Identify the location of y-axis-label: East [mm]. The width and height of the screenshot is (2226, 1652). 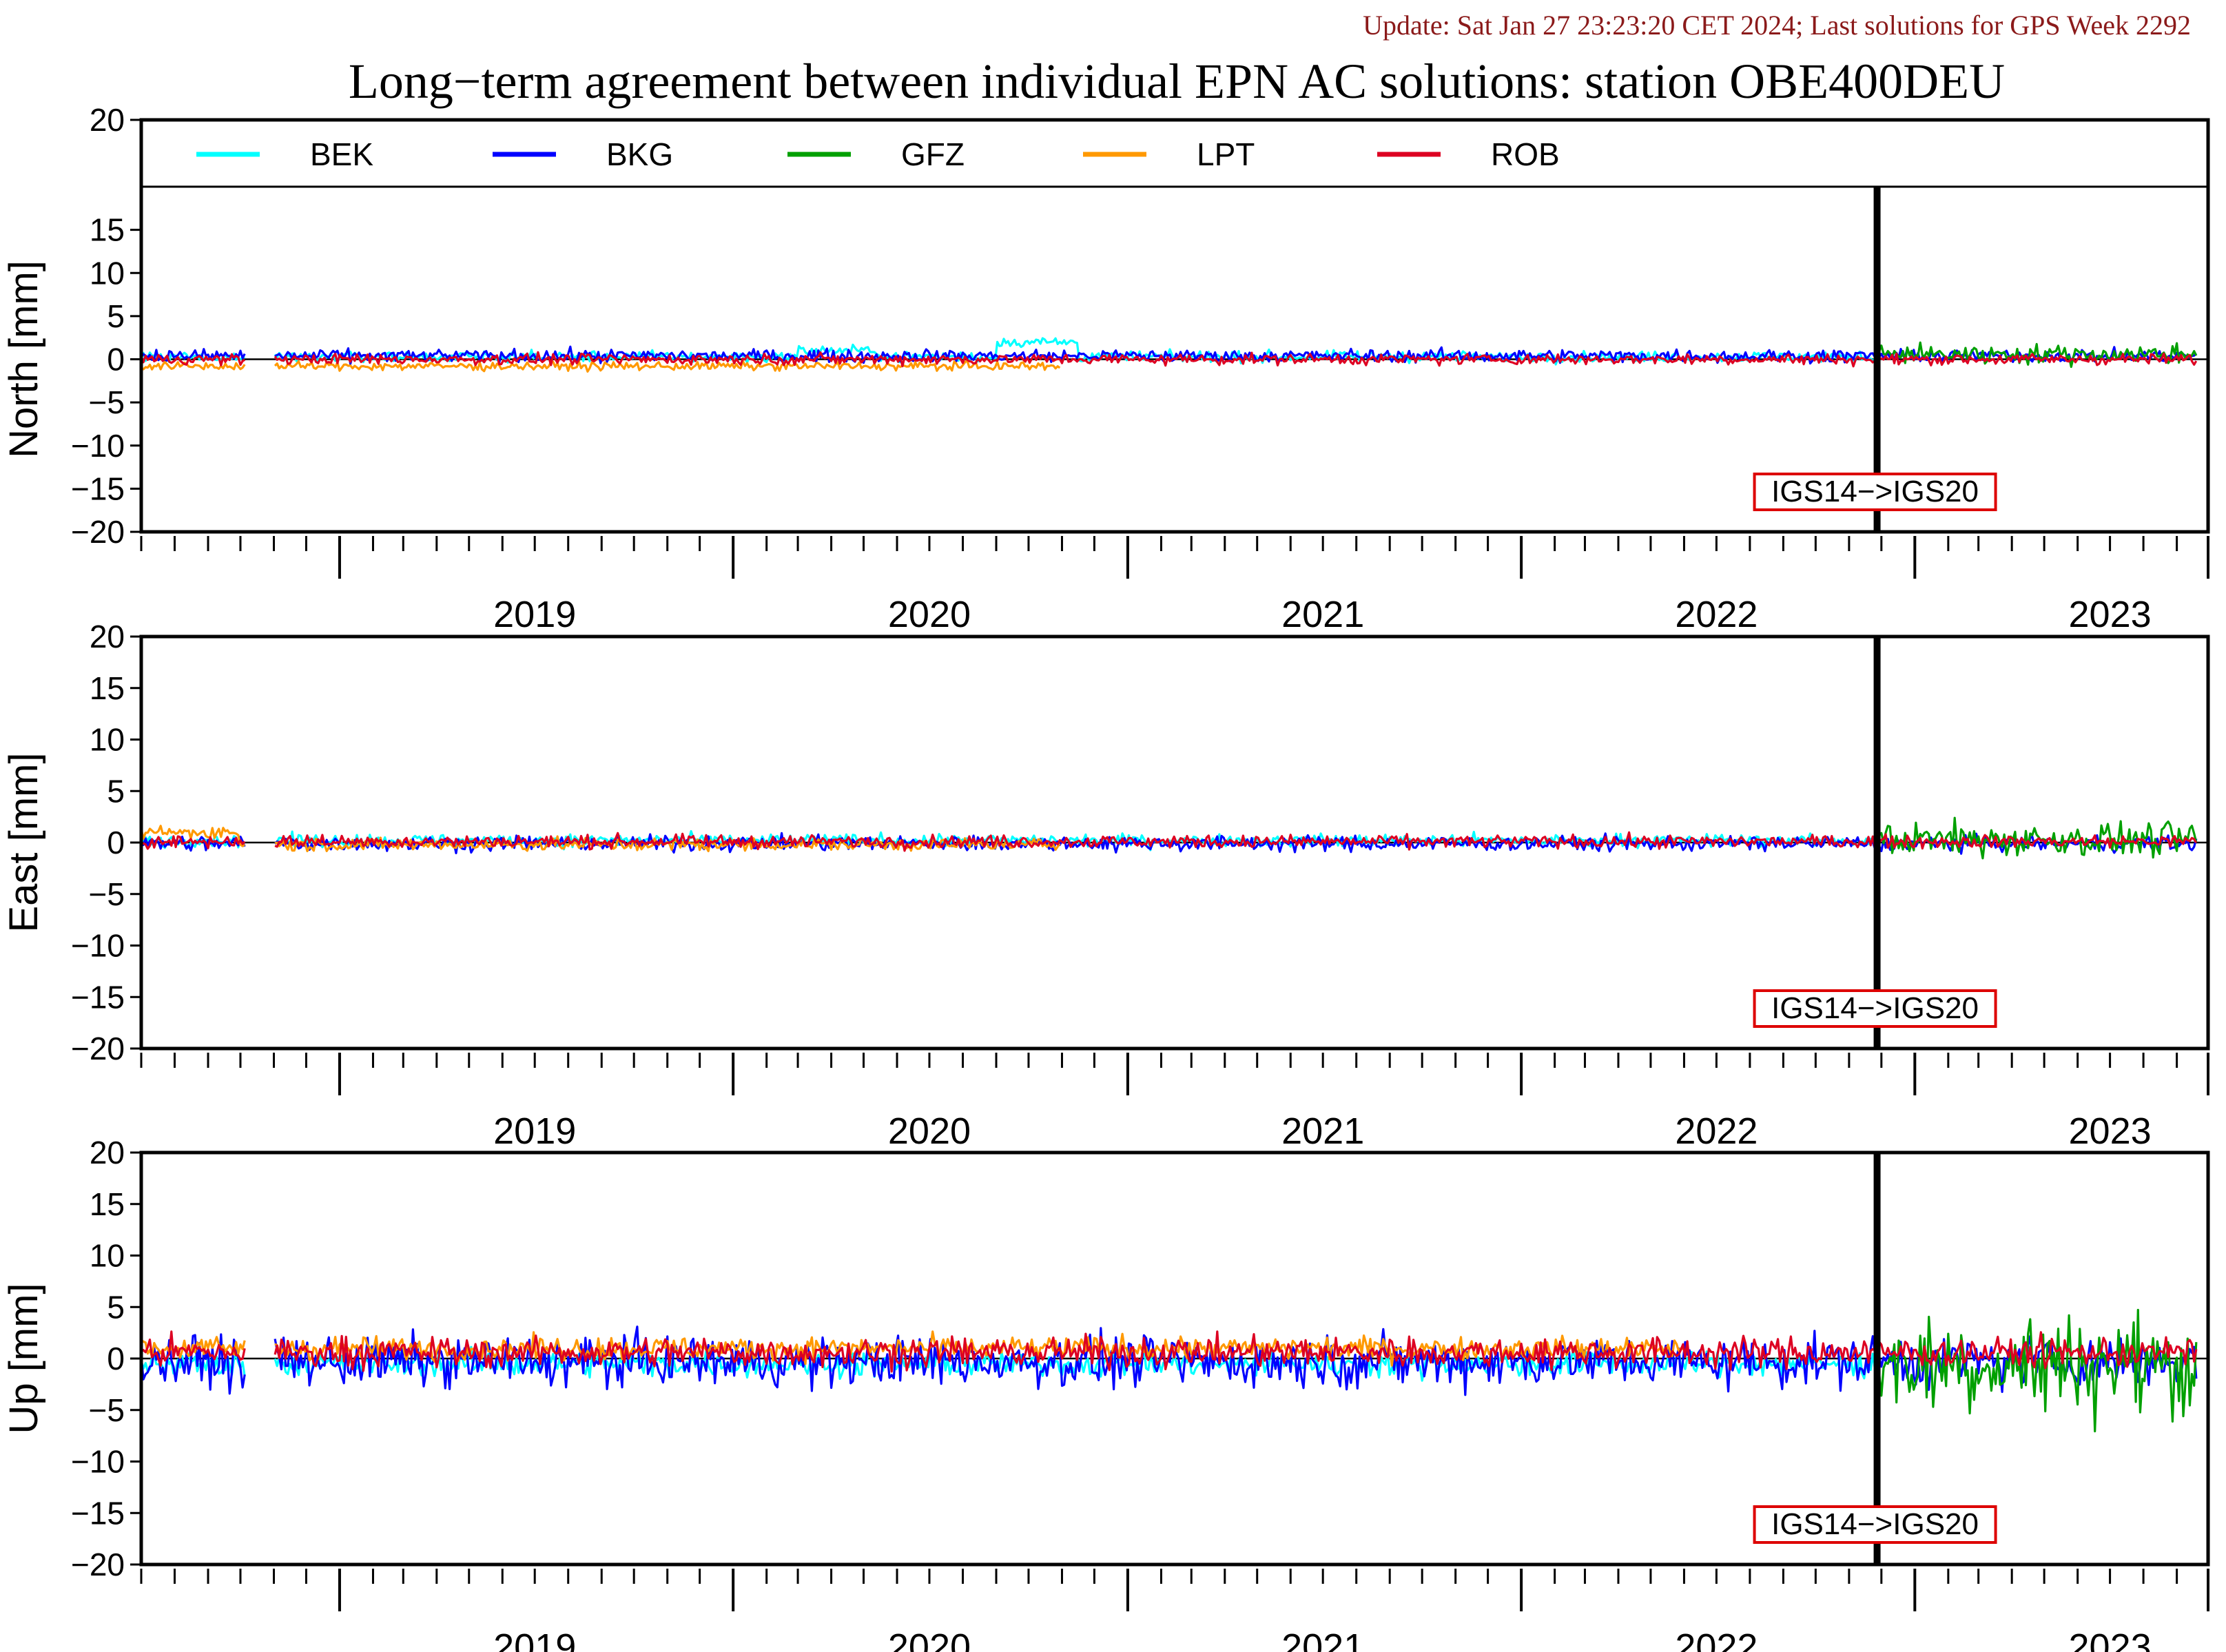
(23, 842).